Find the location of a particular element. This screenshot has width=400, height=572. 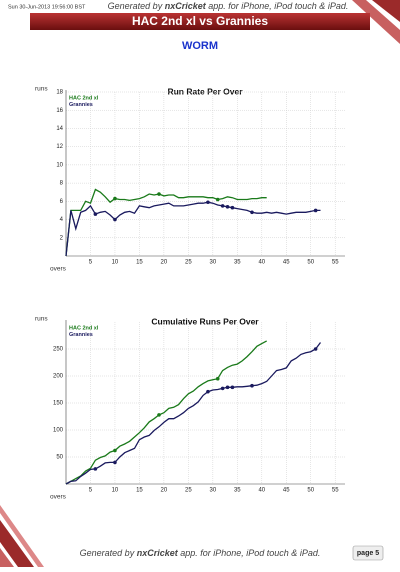

y-tick-label: 2 is located at coordinates (62, 238).